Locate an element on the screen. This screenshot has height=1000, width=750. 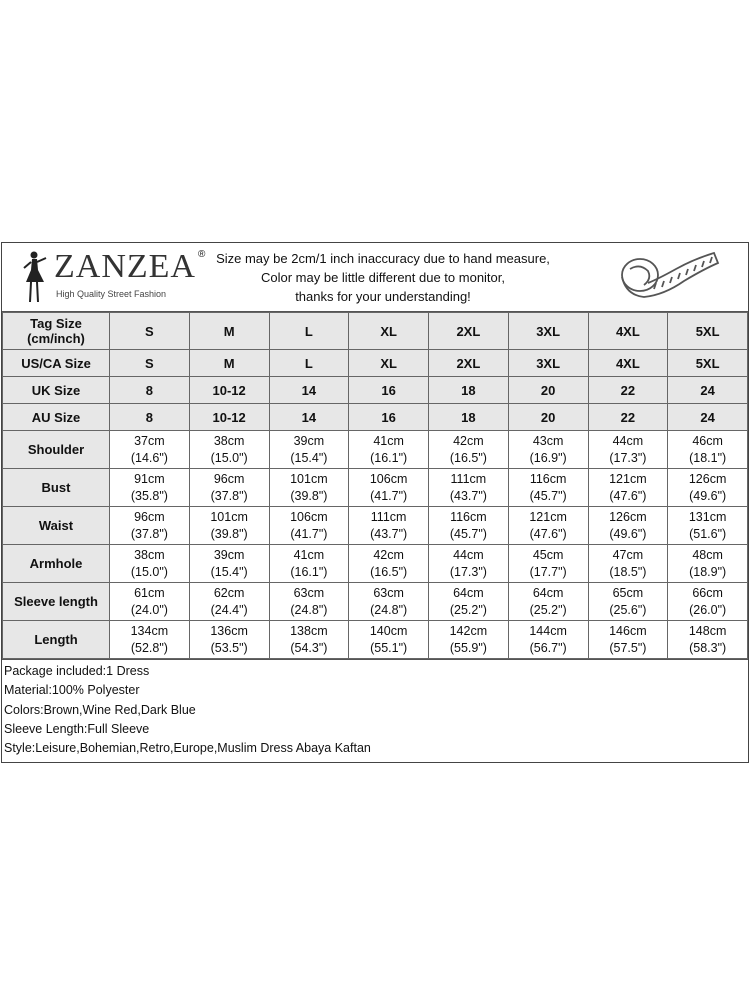
cm-value: 91cm is located at coordinates (149, 478).